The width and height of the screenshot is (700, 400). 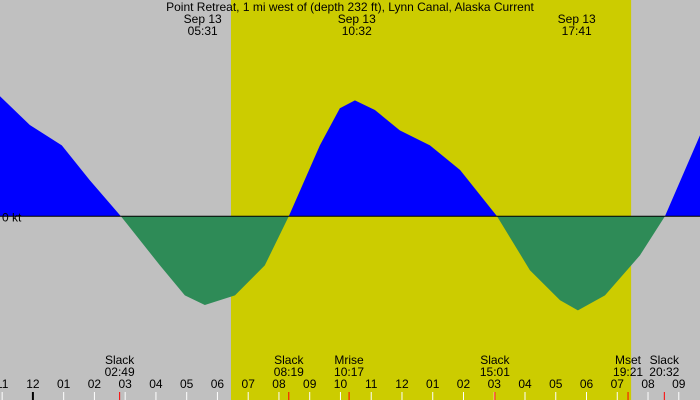 What do you see at coordinates (120, 372) in the screenshot?
I see `event-time: 02:49` at bounding box center [120, 372].